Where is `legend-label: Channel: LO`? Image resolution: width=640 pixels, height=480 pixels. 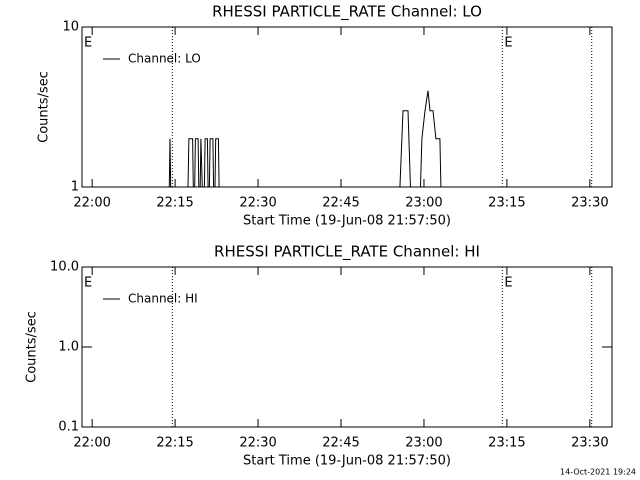 legend-label: Channel: LO is located at coordinates (164, 59).